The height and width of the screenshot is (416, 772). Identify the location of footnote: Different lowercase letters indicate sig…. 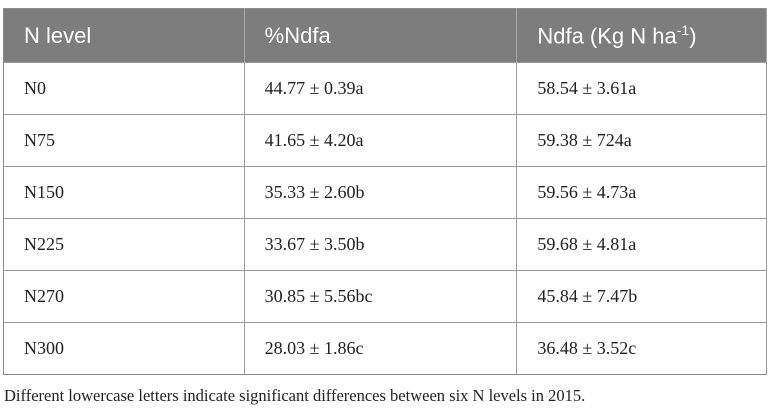
(295, 395).